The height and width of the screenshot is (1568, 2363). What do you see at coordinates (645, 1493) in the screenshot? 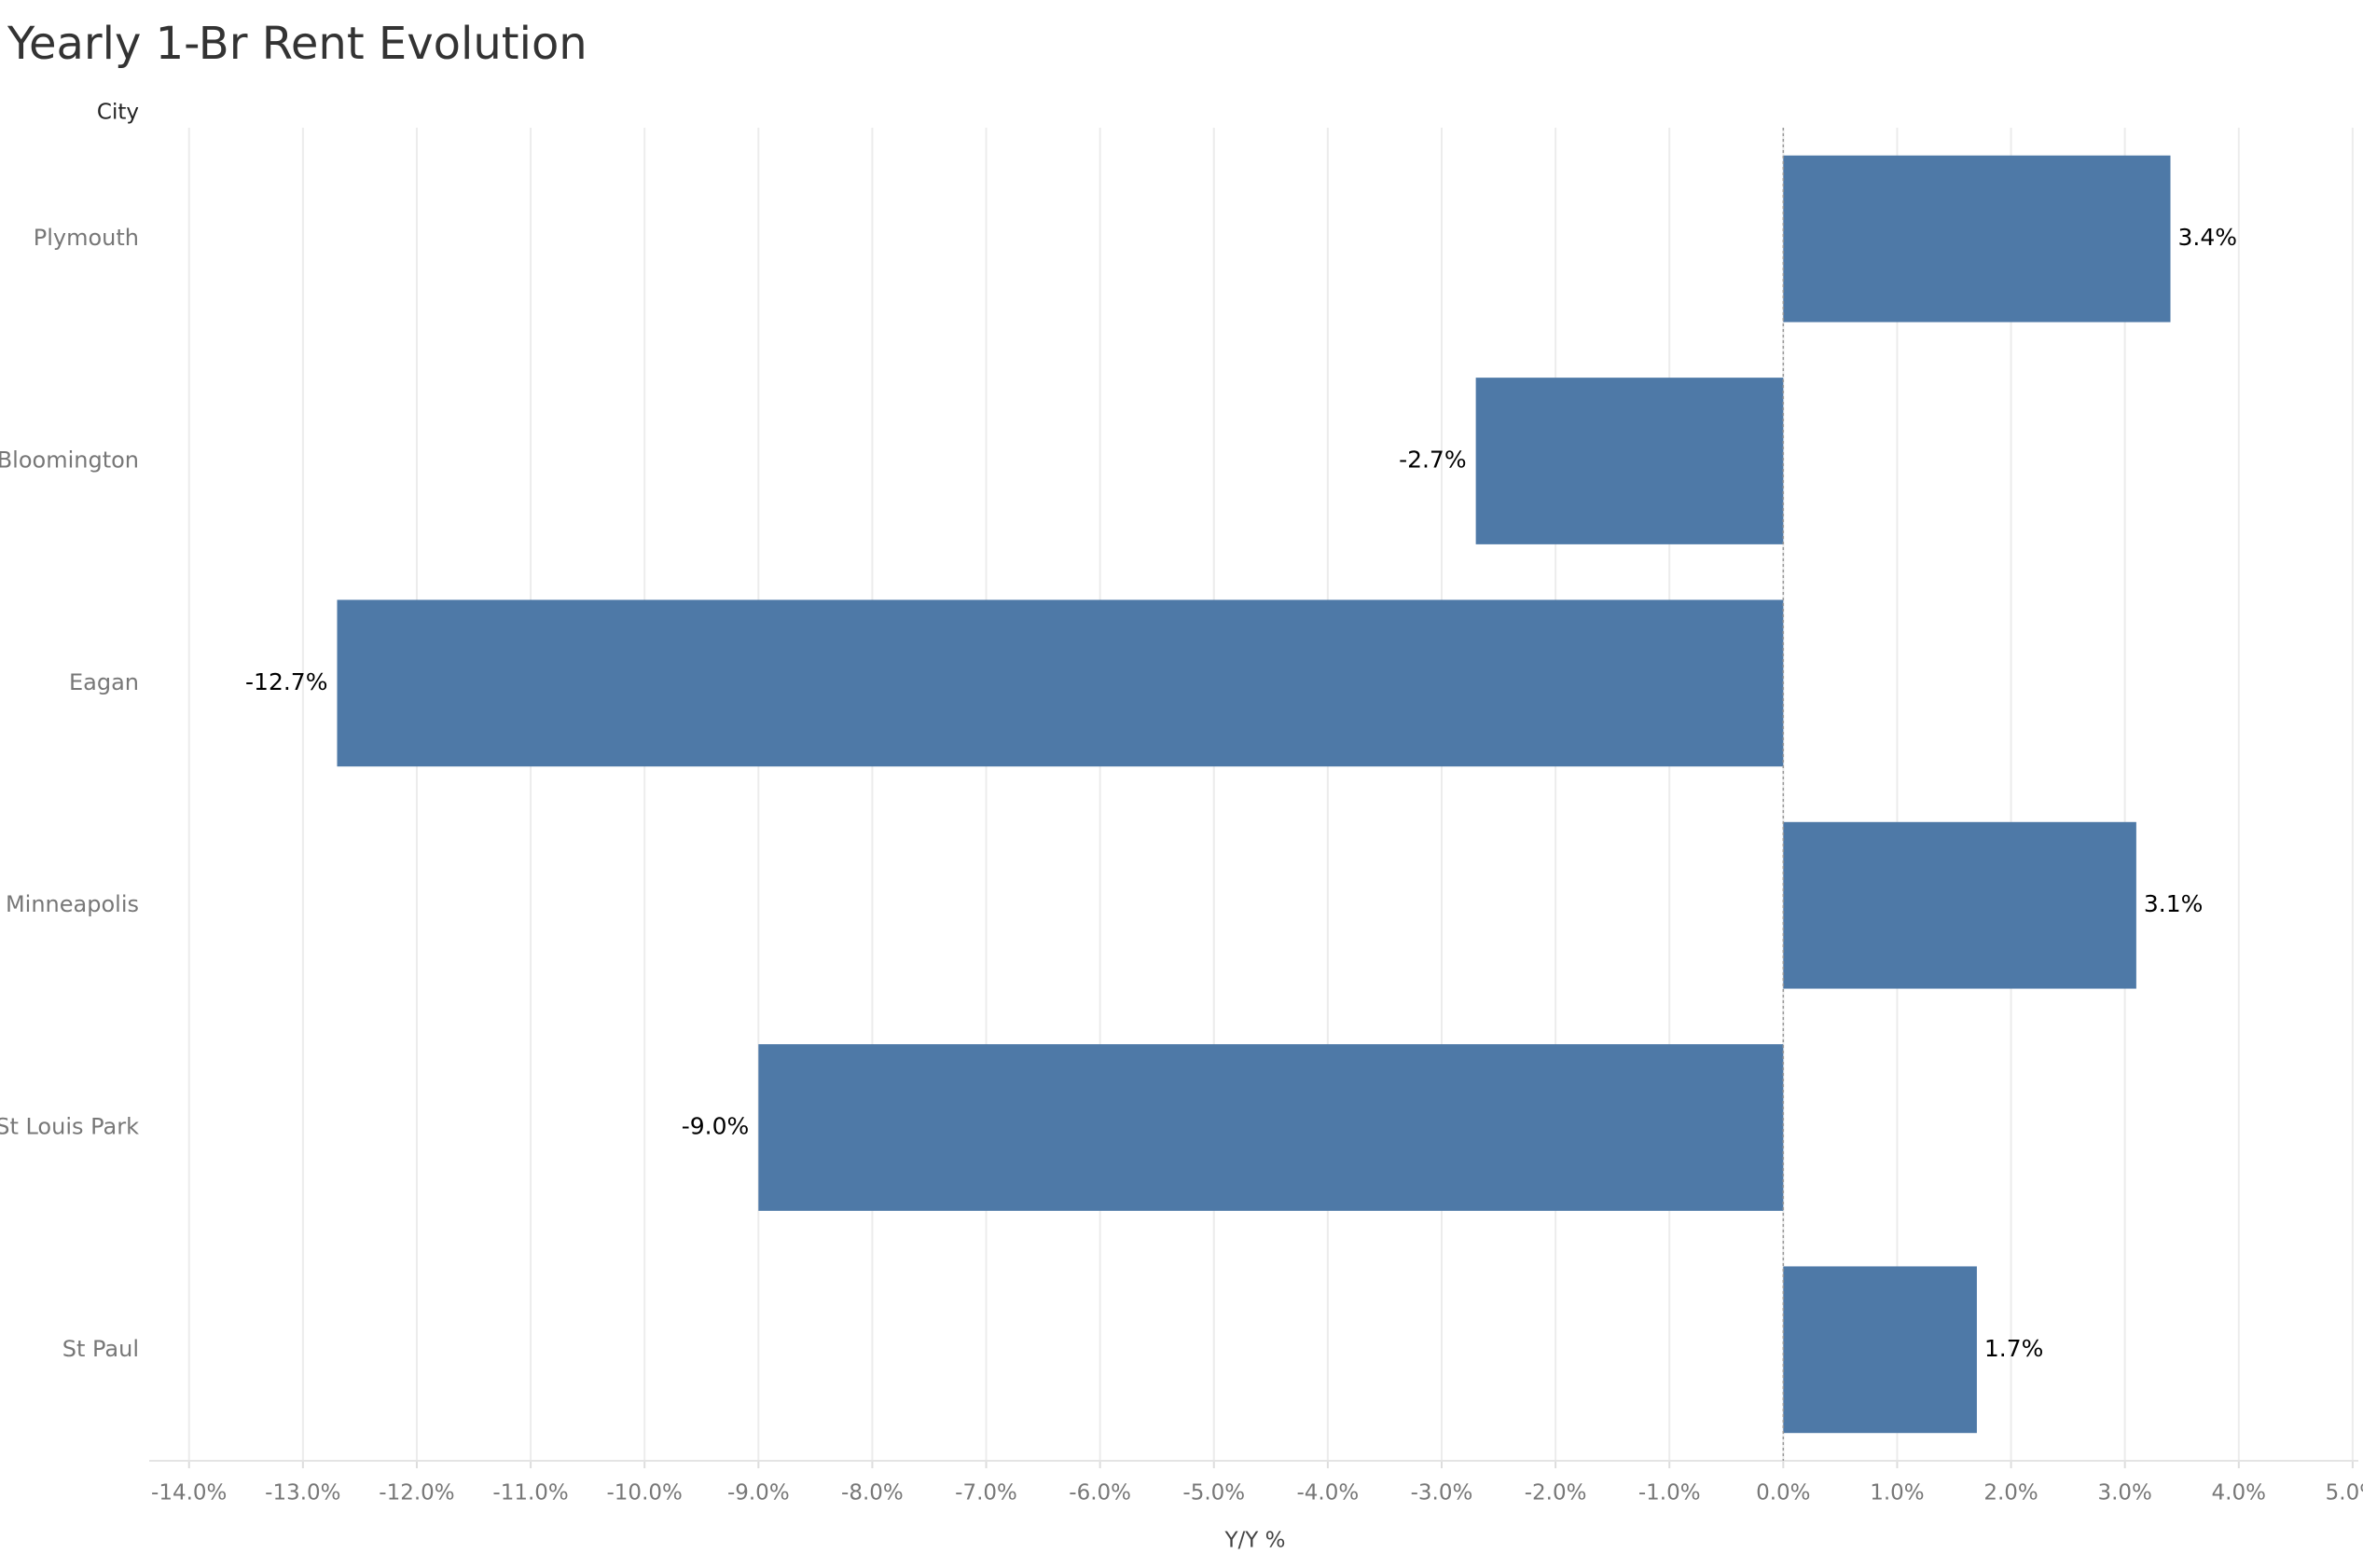
I see `x-tick-label: -10.0%` at bounding box center [645, 1493].